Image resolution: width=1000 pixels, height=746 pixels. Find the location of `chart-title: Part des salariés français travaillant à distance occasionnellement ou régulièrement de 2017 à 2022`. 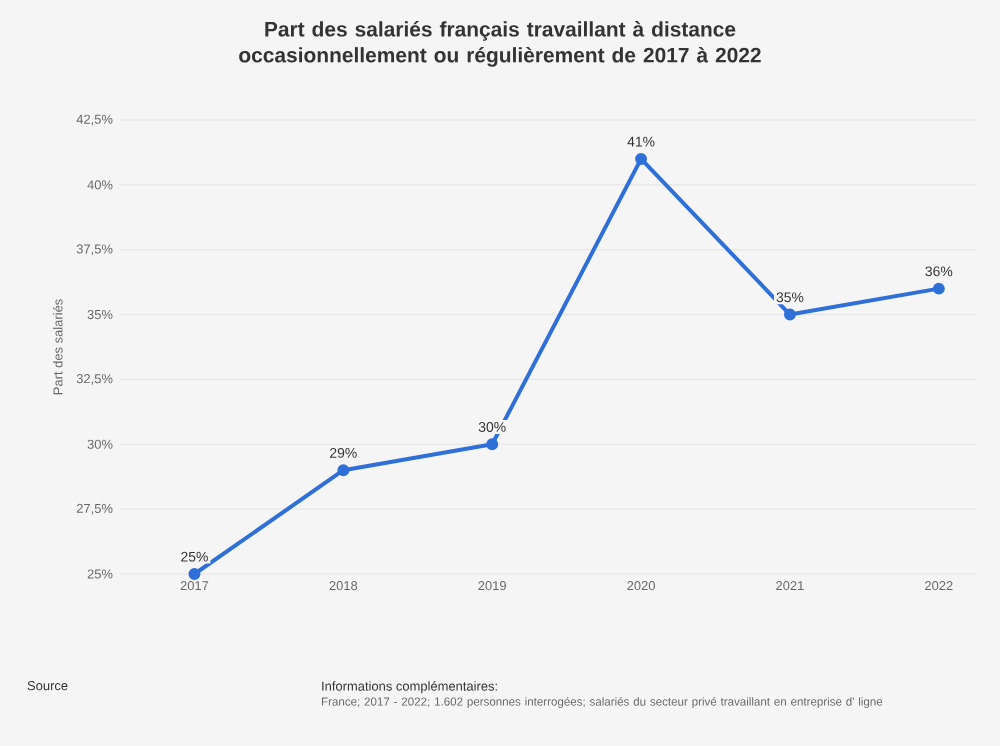

chart-title: Part des salariés français travaillant à distance occasionnellement ou régulièrement de 2017 à 2022 is located at coordinates (500, 44).